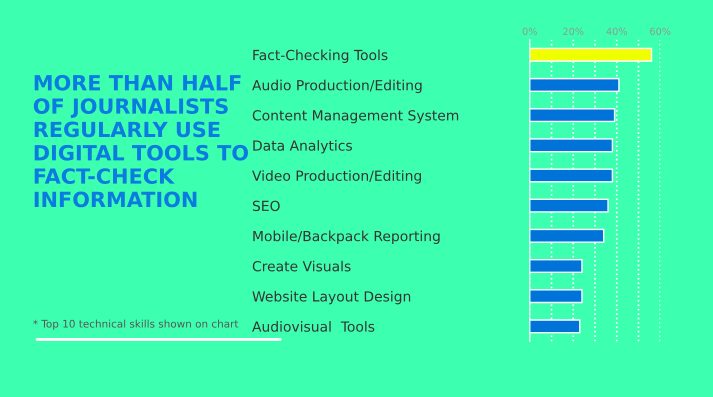 This screenshot has height=397, width=713. I want to click on y-tick-label: Video Production/Editing, so click(336, 177).